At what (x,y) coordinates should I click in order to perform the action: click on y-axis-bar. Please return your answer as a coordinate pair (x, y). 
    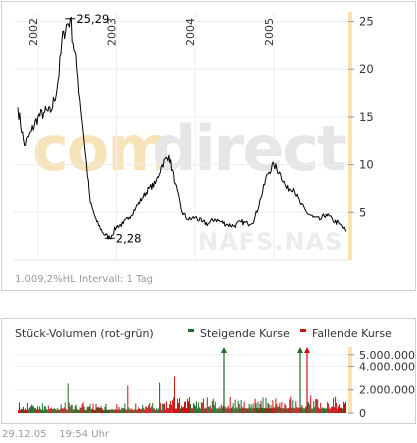
    Looking at the image, I should click on (350, 136).